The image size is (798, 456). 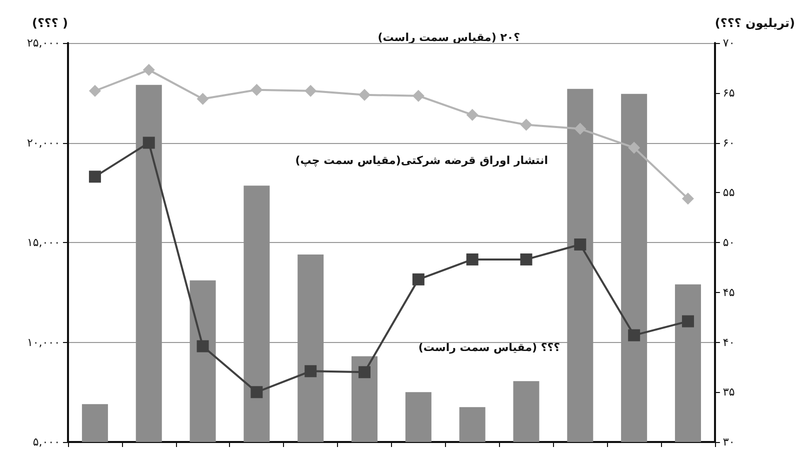 I want to click on y2-tick-label: ۷۰, so click(x=728, y=43).